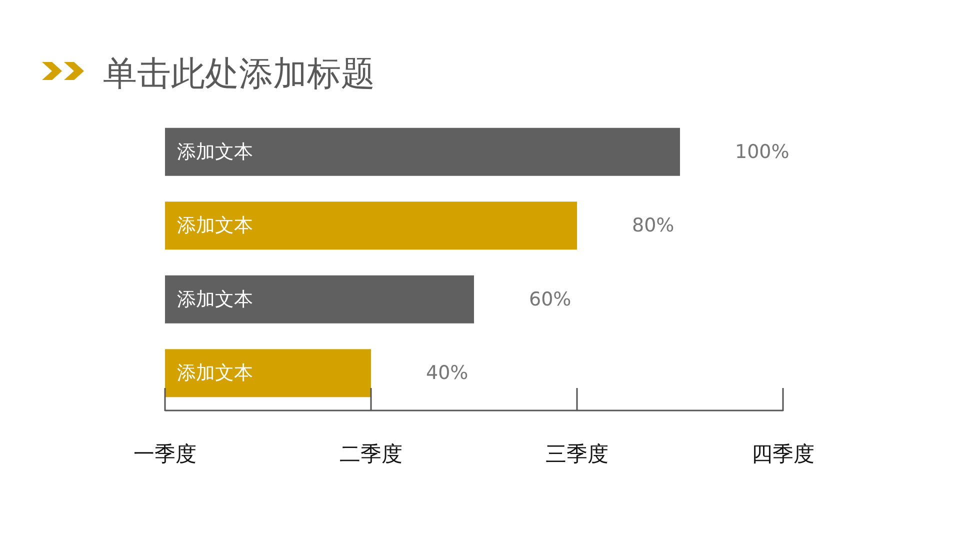  What do you see at coordinates (762, 151) in the screenshot?
I see `data-label: 100%` at bounding box center [762, 151].